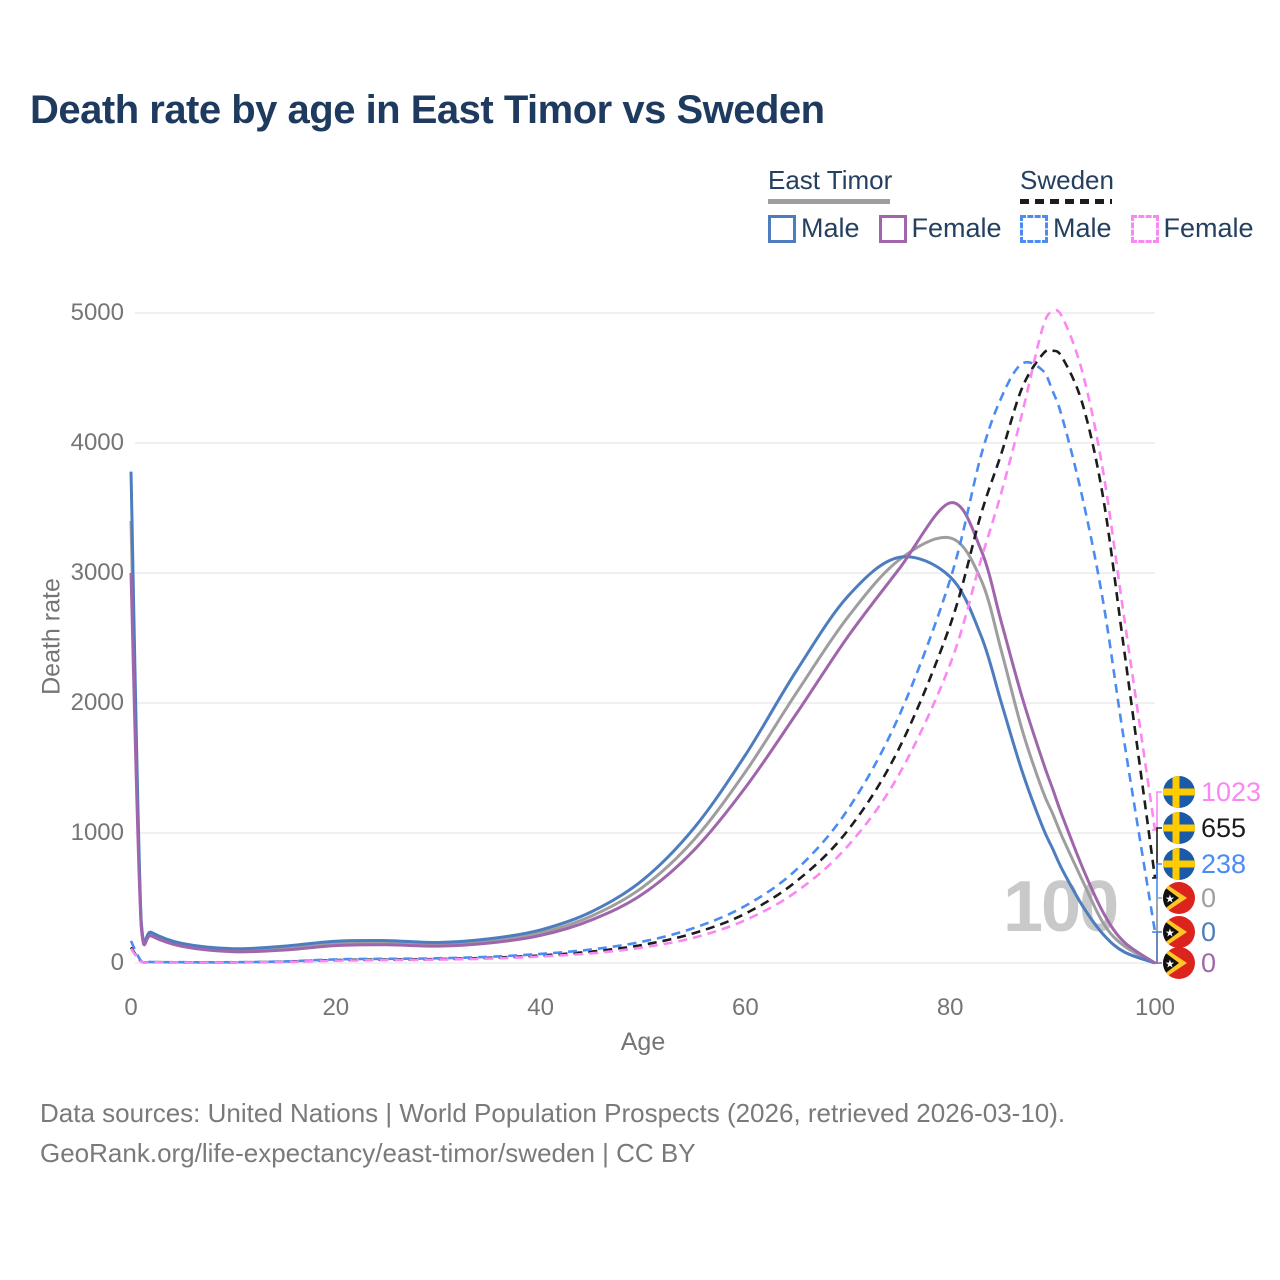  Describe the element at coordinates (1144, 228) in the screenshot. I see `sweden-female-swatch` at that location.